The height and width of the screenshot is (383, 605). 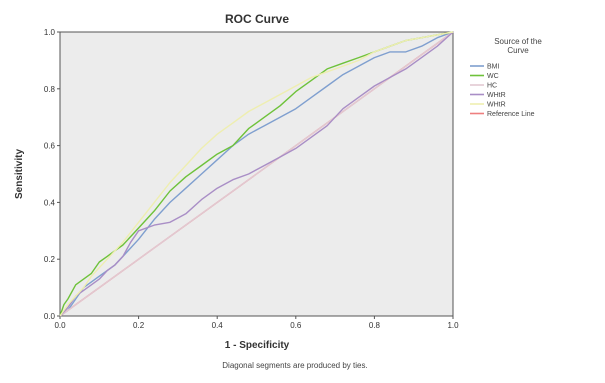 I want to click on x-tick-label: 1.0, so click(x=453, y=325).